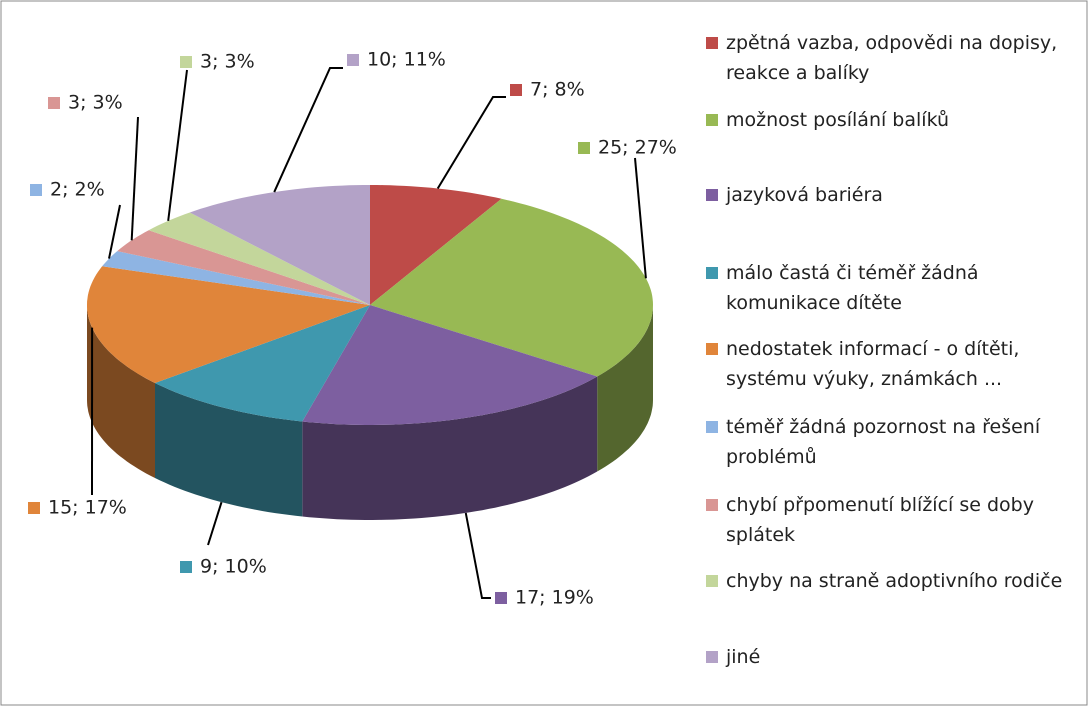 The height and width of the screenshot is (707, 1089). I want to click on legend-label: chybí přpomenutí blížící se doby splátek, so click(880, 520).